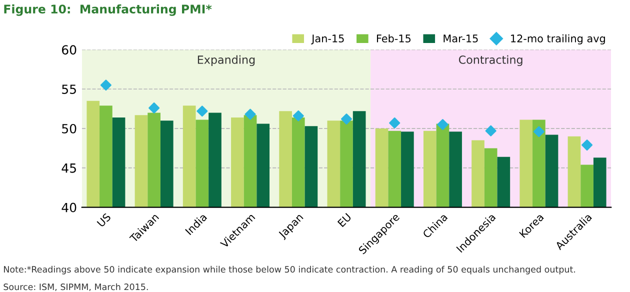 The height and width of the screenshot is (292, 630). What do you see at coordinates (69, 89) in the screenshot?
I see `y-tick-label: 55` at bounding box center [69, 89].